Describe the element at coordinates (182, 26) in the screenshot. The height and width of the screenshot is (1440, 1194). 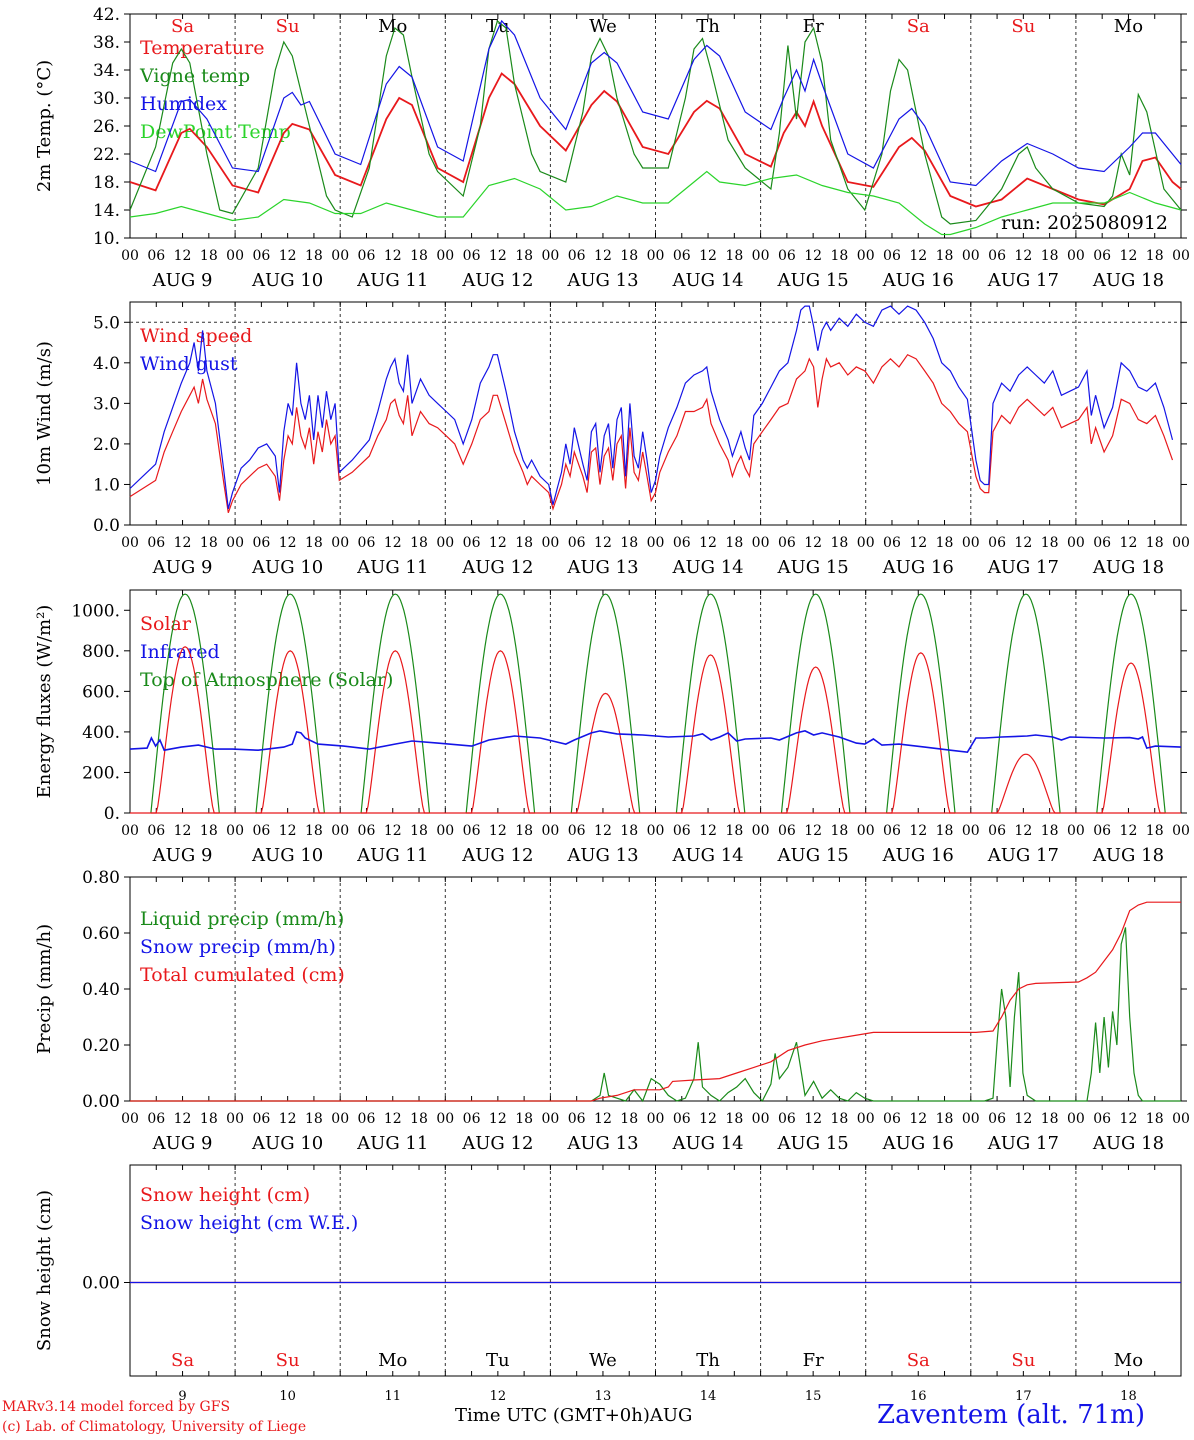
I see `day-name: Sa` at that location.